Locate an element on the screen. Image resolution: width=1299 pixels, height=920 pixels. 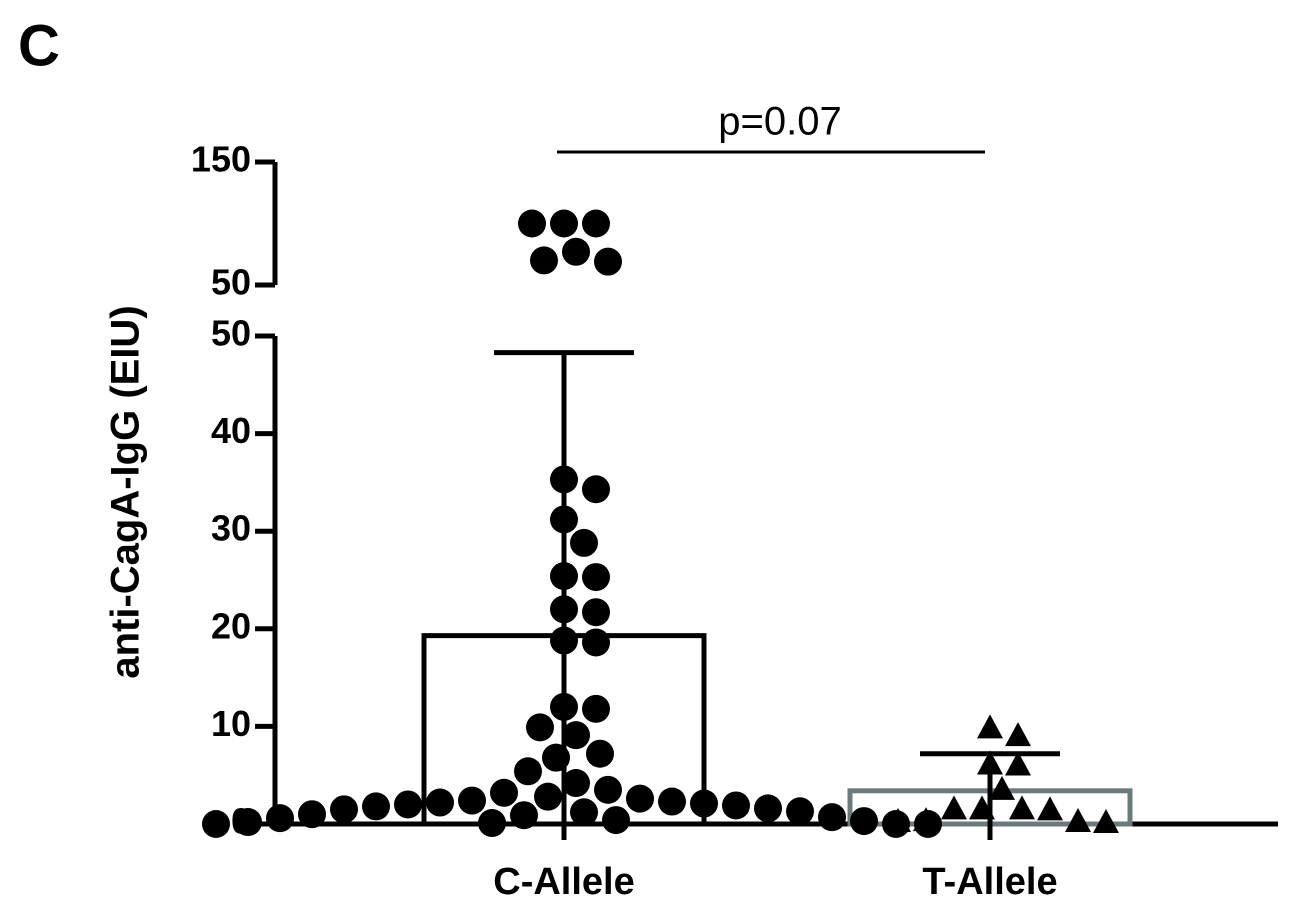
y-tick-label: 150 is located at coordinates (221, 159).